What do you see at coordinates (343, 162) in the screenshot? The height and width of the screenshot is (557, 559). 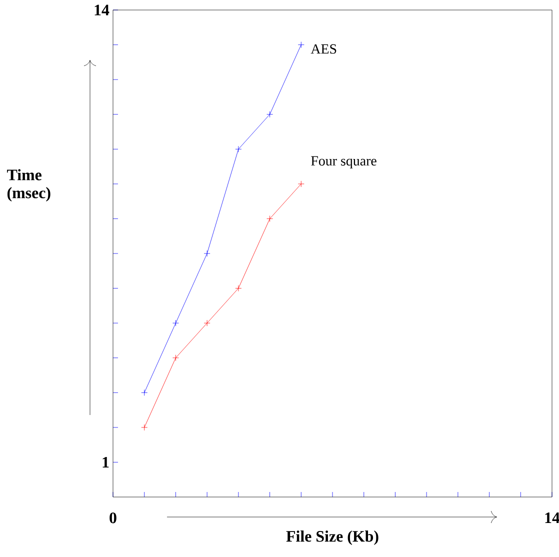 I see `series-label: Four square` at bounding box center [343, 162].